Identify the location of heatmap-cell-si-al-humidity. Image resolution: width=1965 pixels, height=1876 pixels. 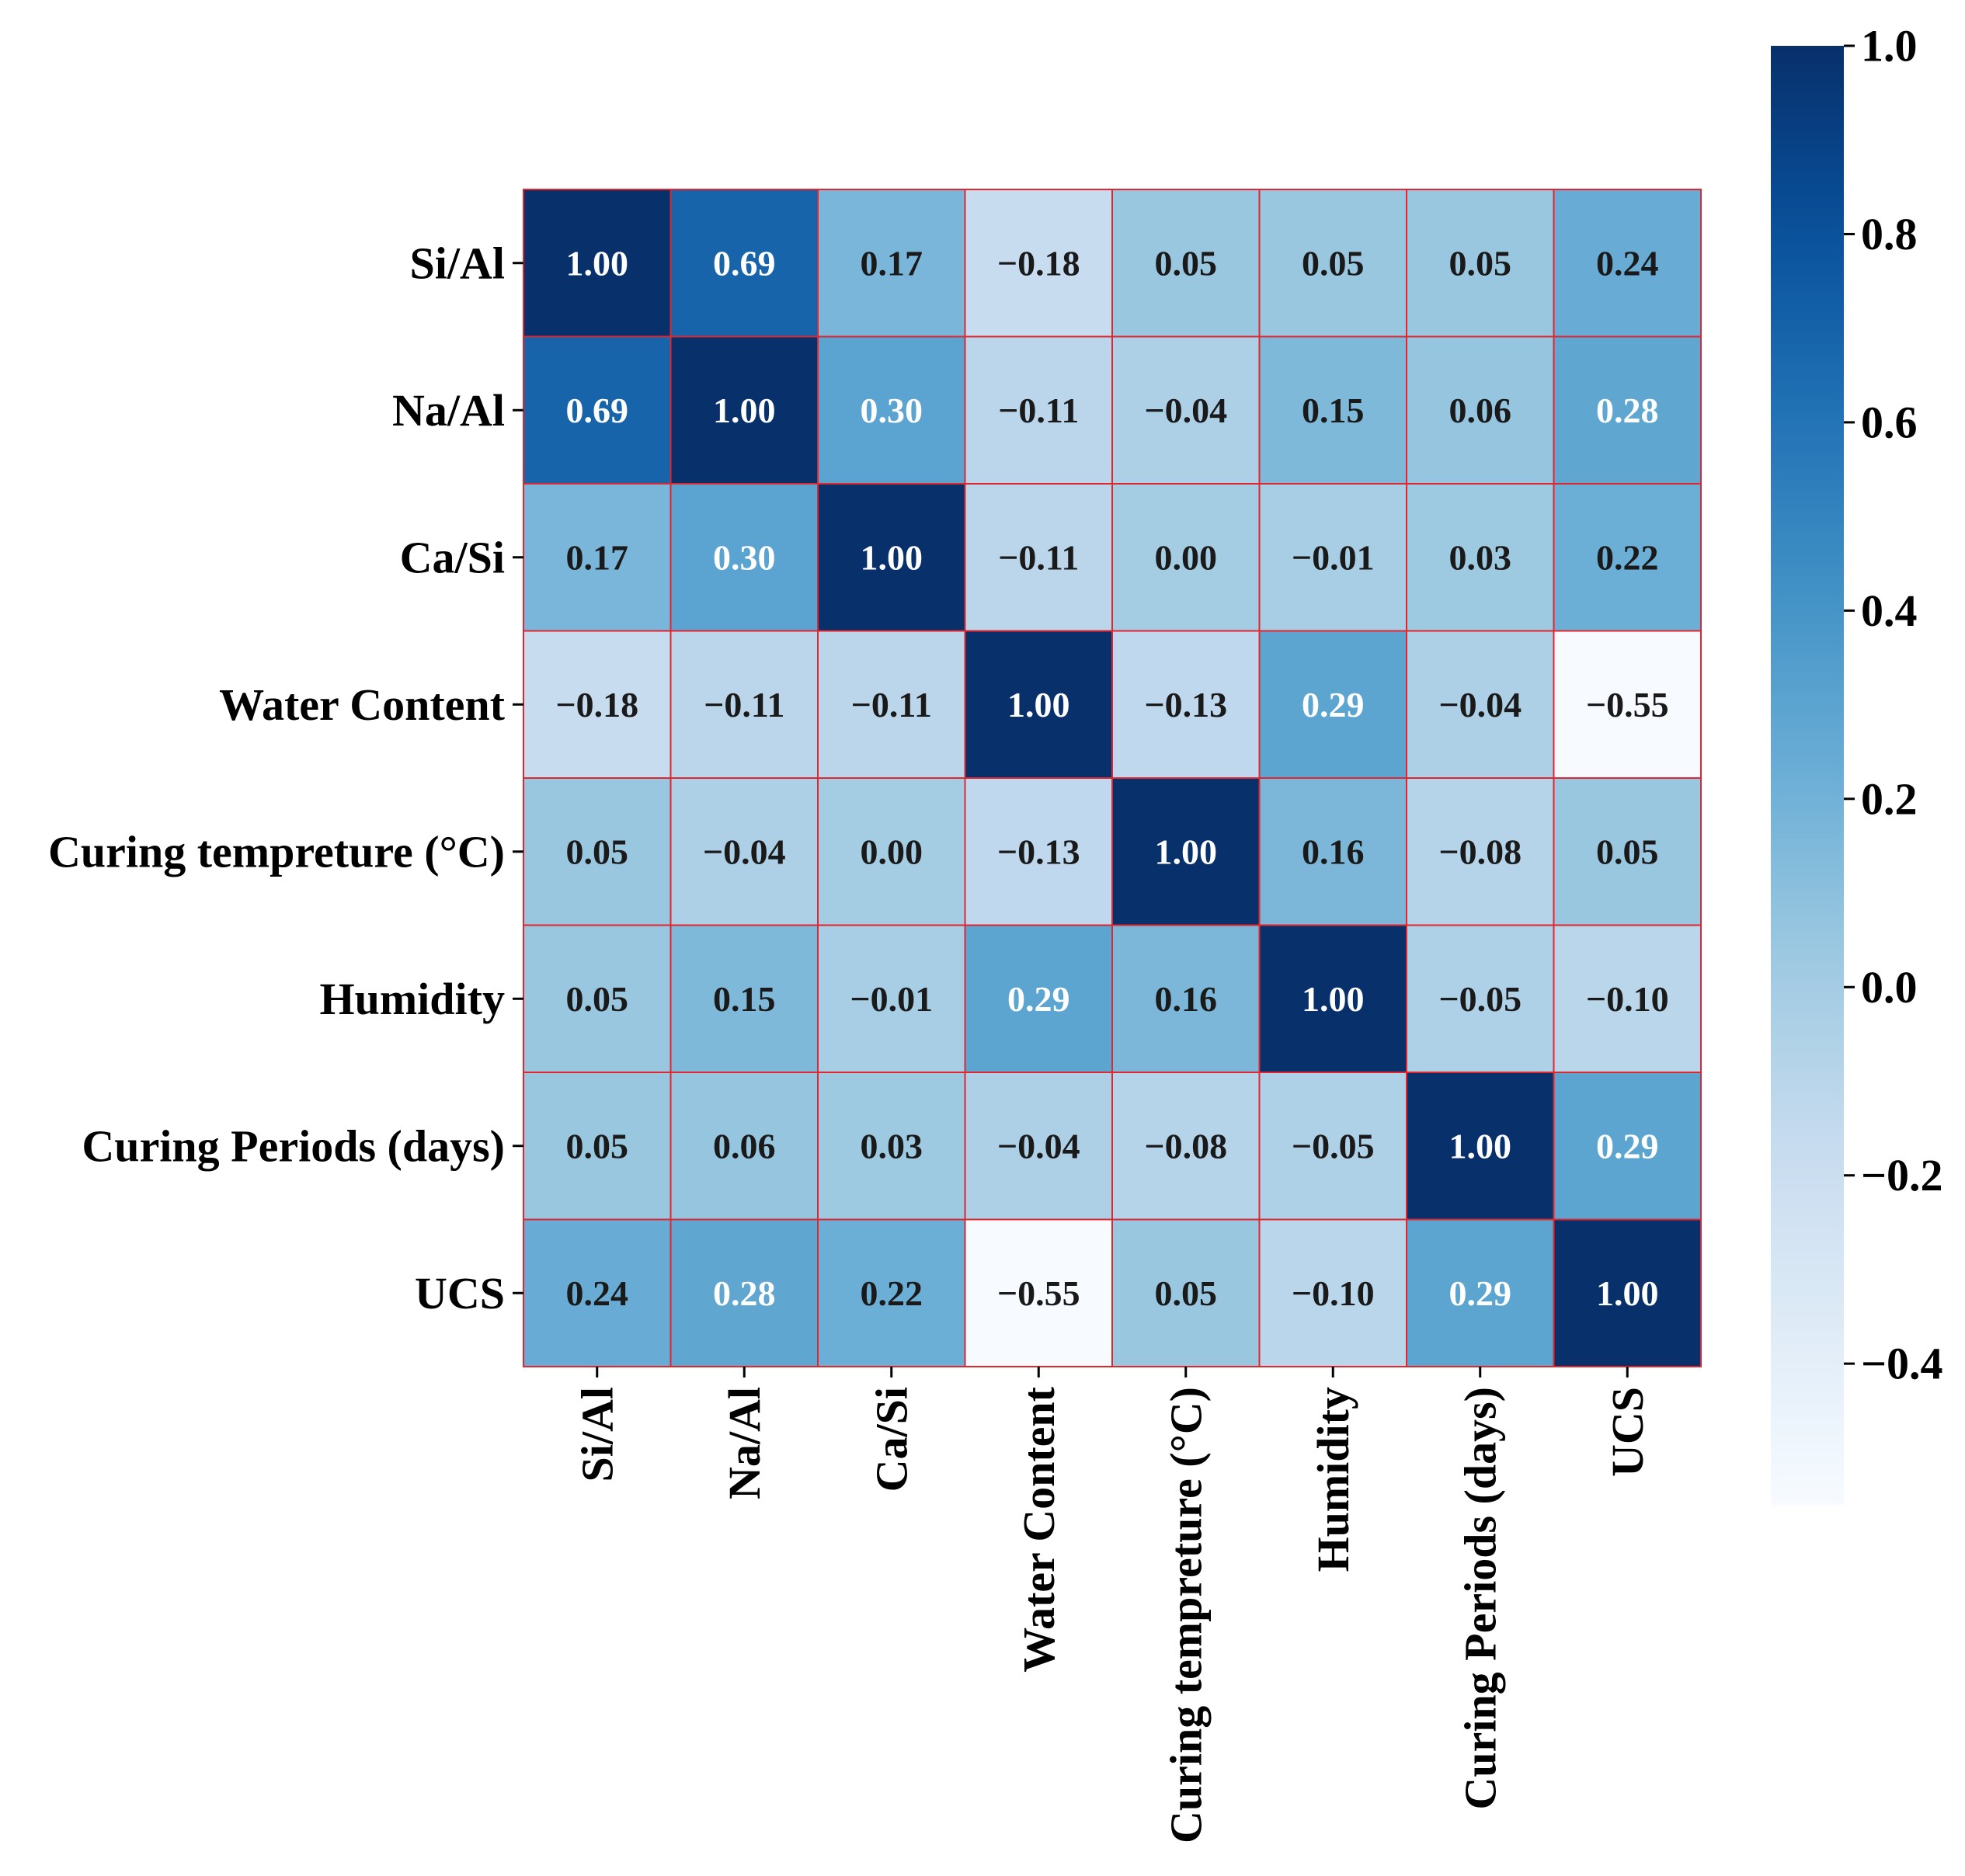
(1332, 263).